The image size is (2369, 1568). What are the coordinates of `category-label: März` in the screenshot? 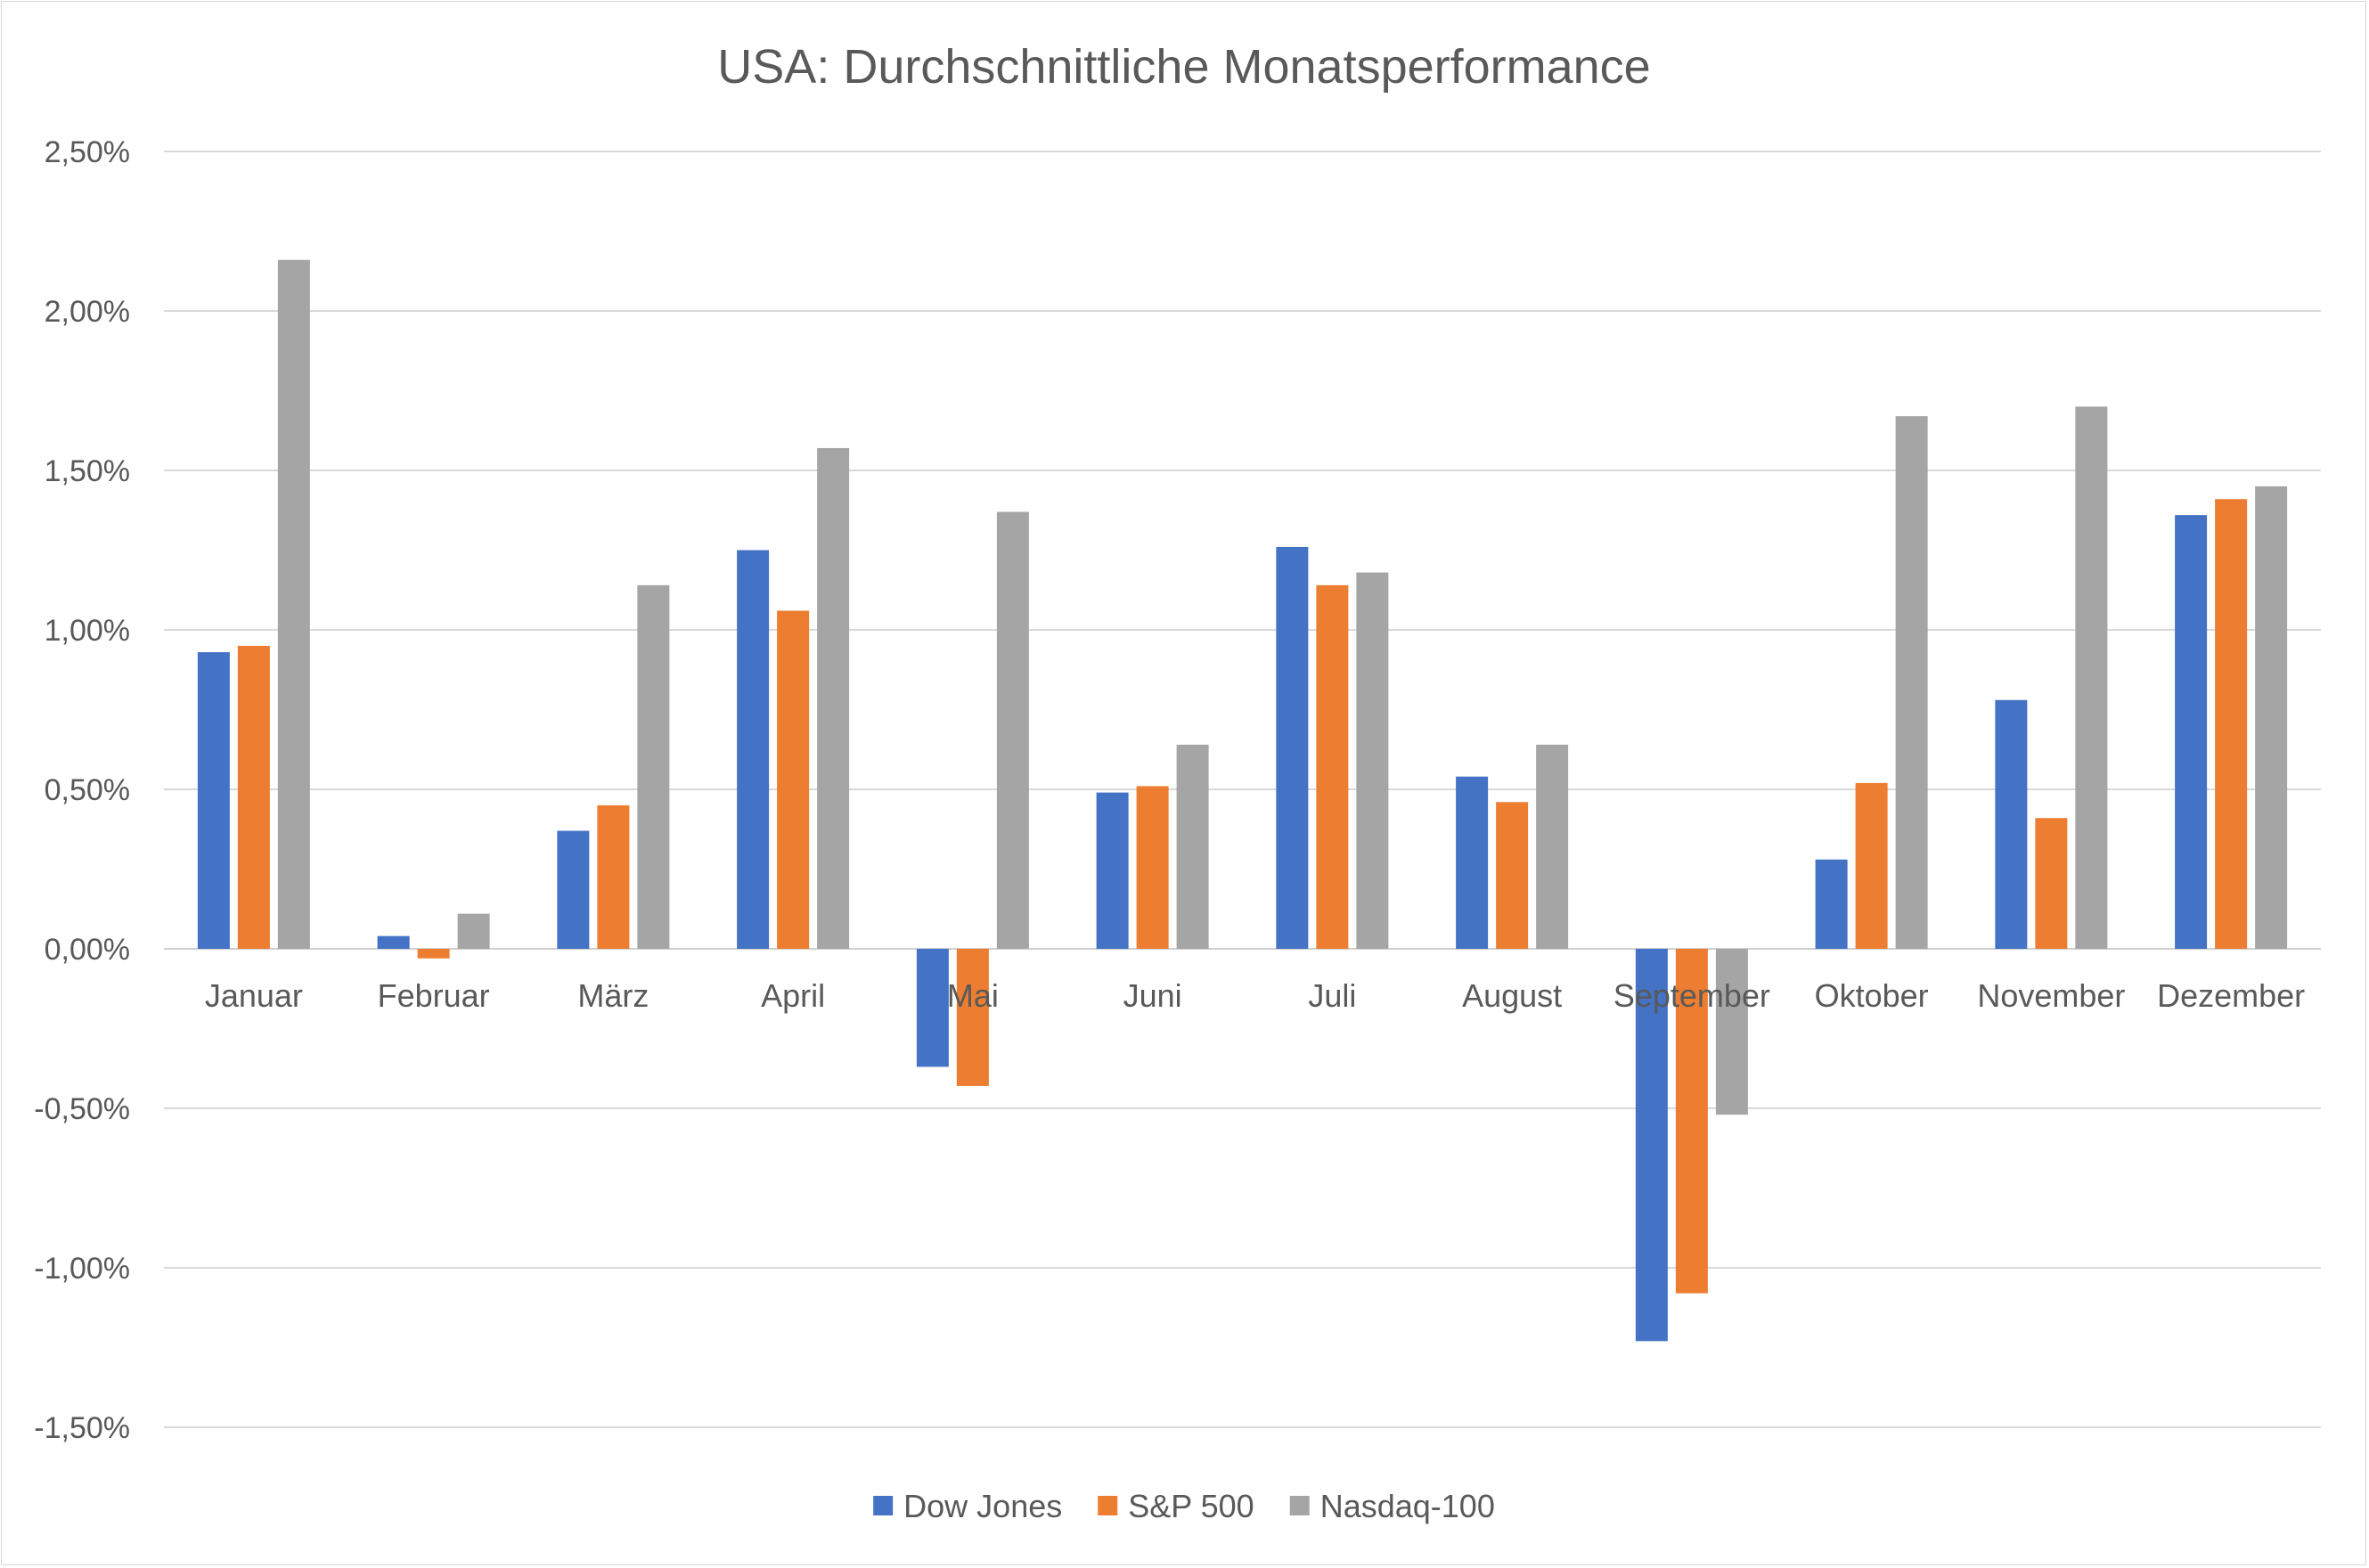 It's located at (613, 995).